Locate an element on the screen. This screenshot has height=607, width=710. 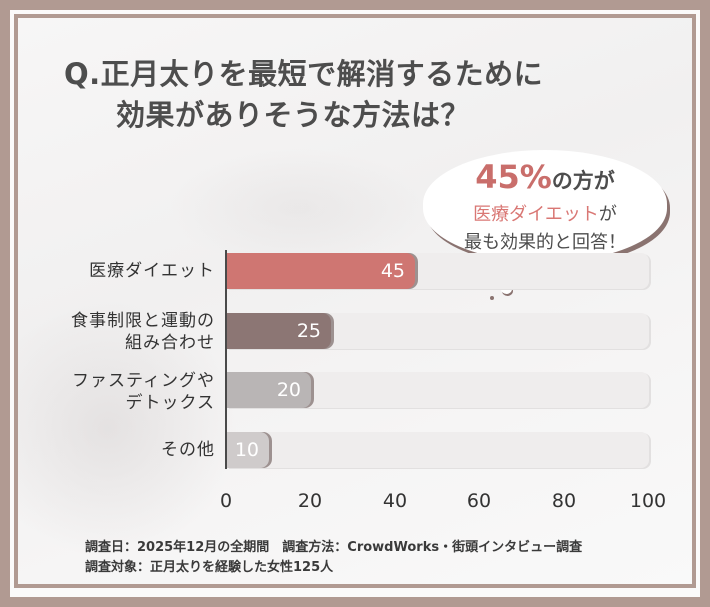
category-label-line: デトックス is located at coordinates (170, 403).